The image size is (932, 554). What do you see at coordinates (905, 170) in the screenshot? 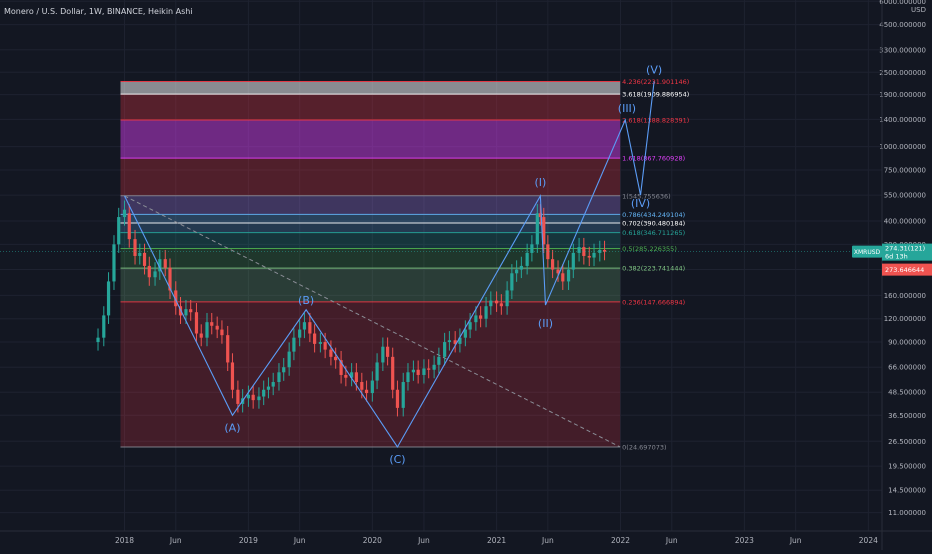
I see `y-tick-label: 750.000000` at bounding box center [905, 170].